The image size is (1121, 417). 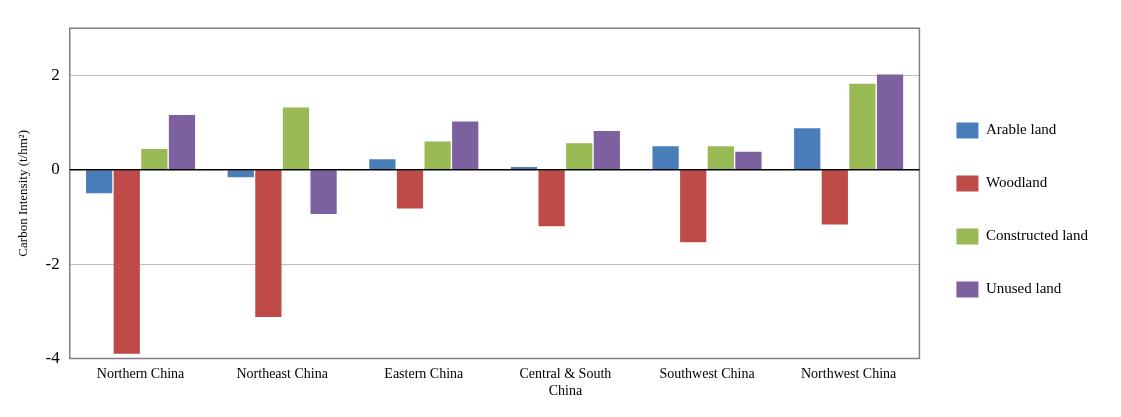 What do you see at coordinates (23, 193) in the screenshot?
I see `y-axis-title: Carbon Intensity (t/hm²)` at bounding box center [23, 193].